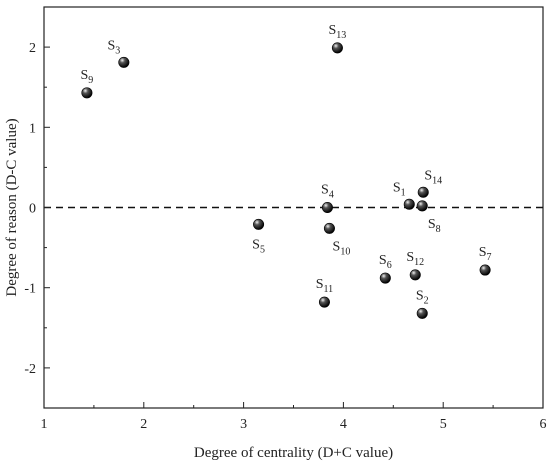 This screenshot has height=465, width=550. I want to click on point-label: S7, so click(485, 254).